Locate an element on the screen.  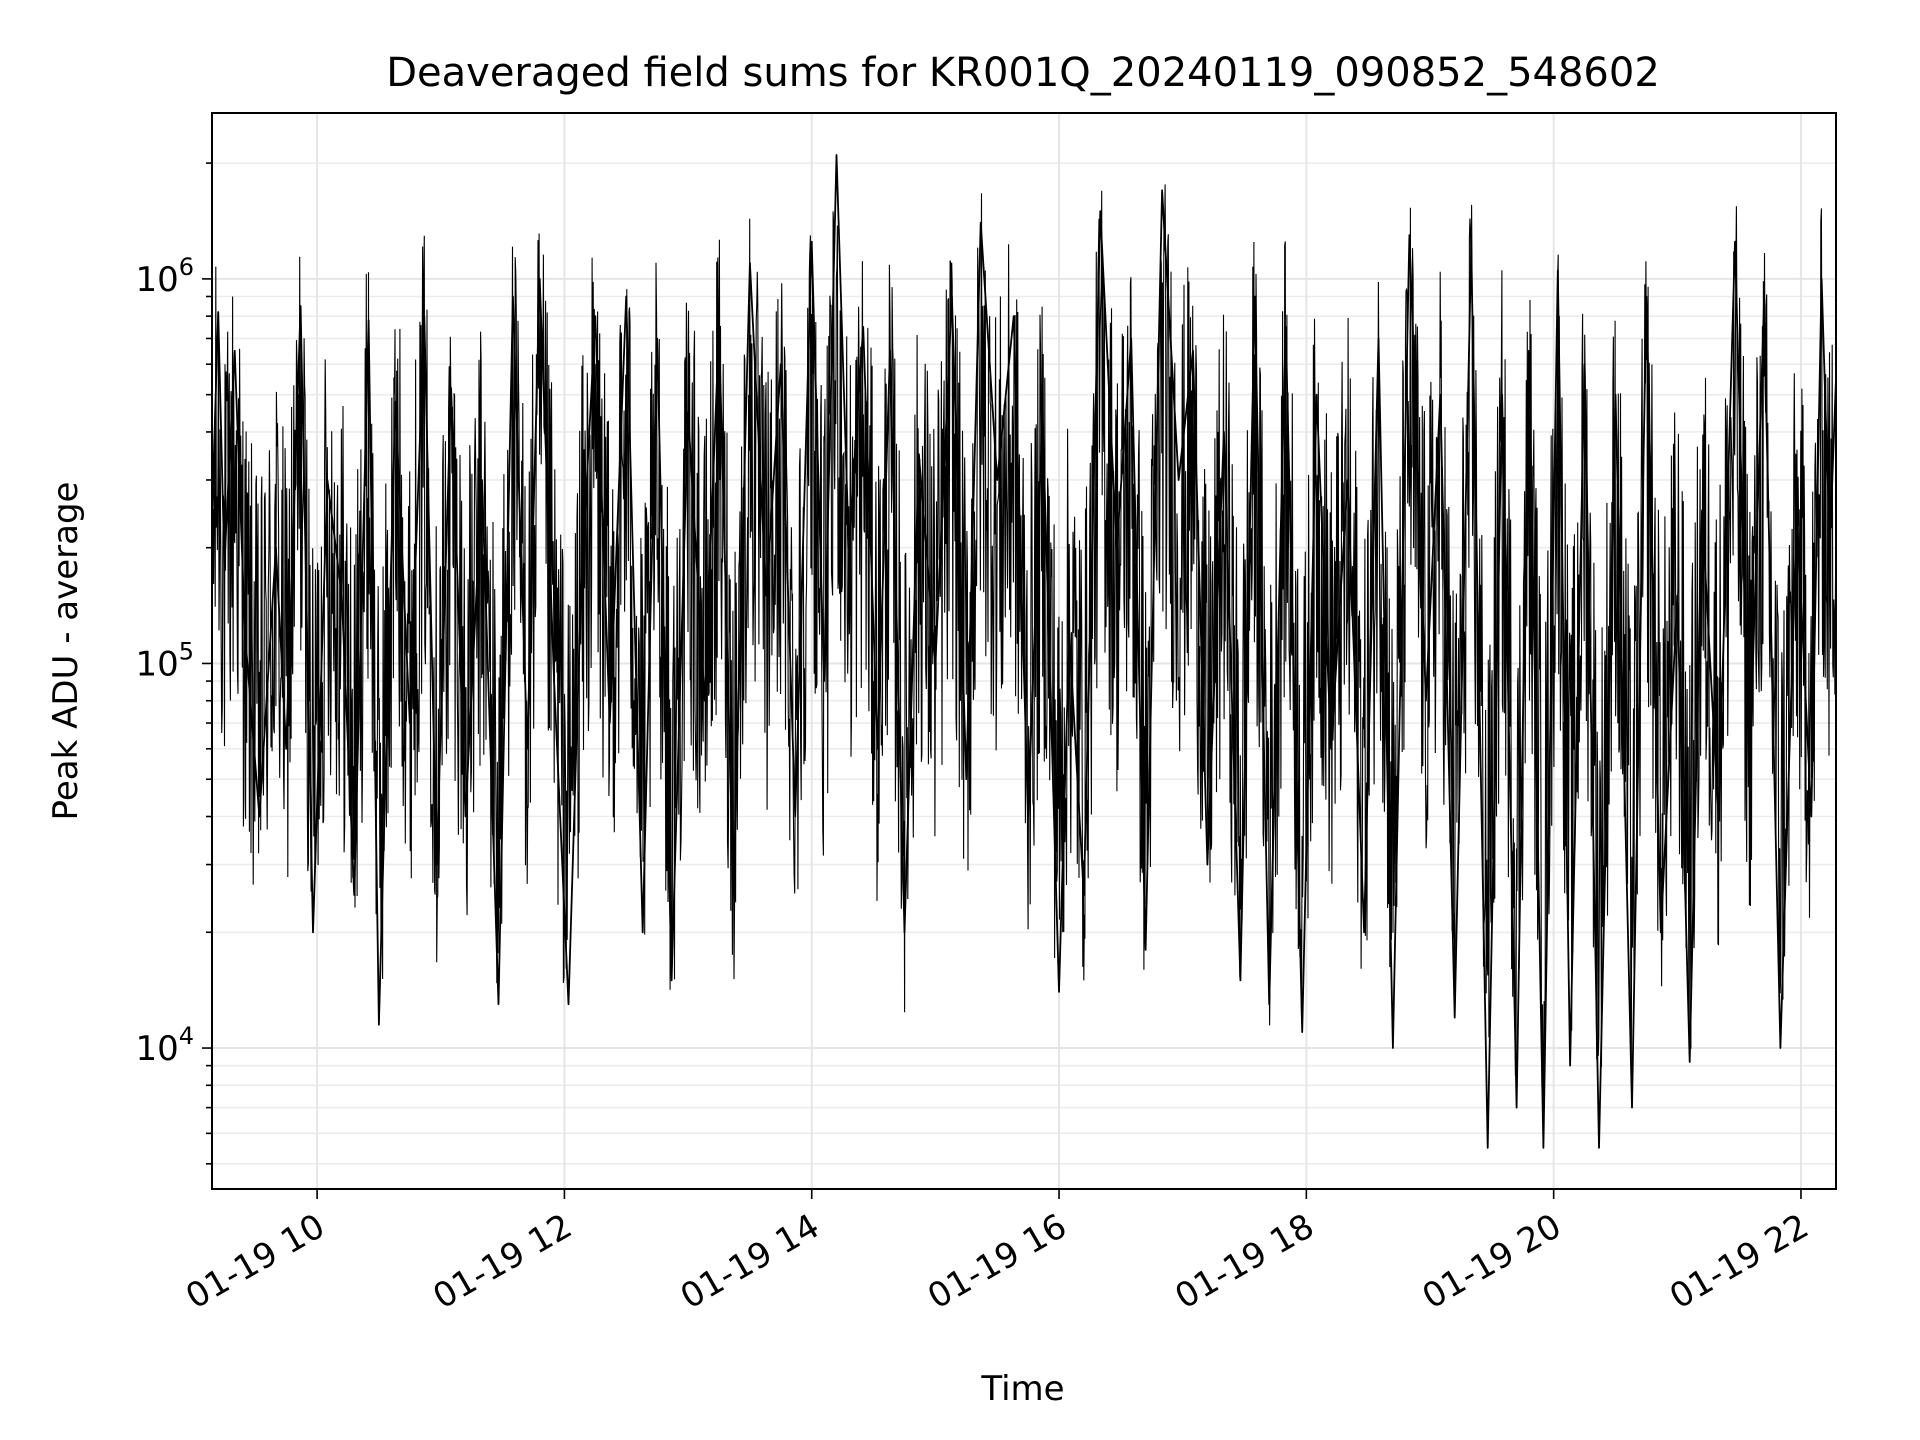
y-tick-label: 10⁴ is located at coordinates (164, 1045).